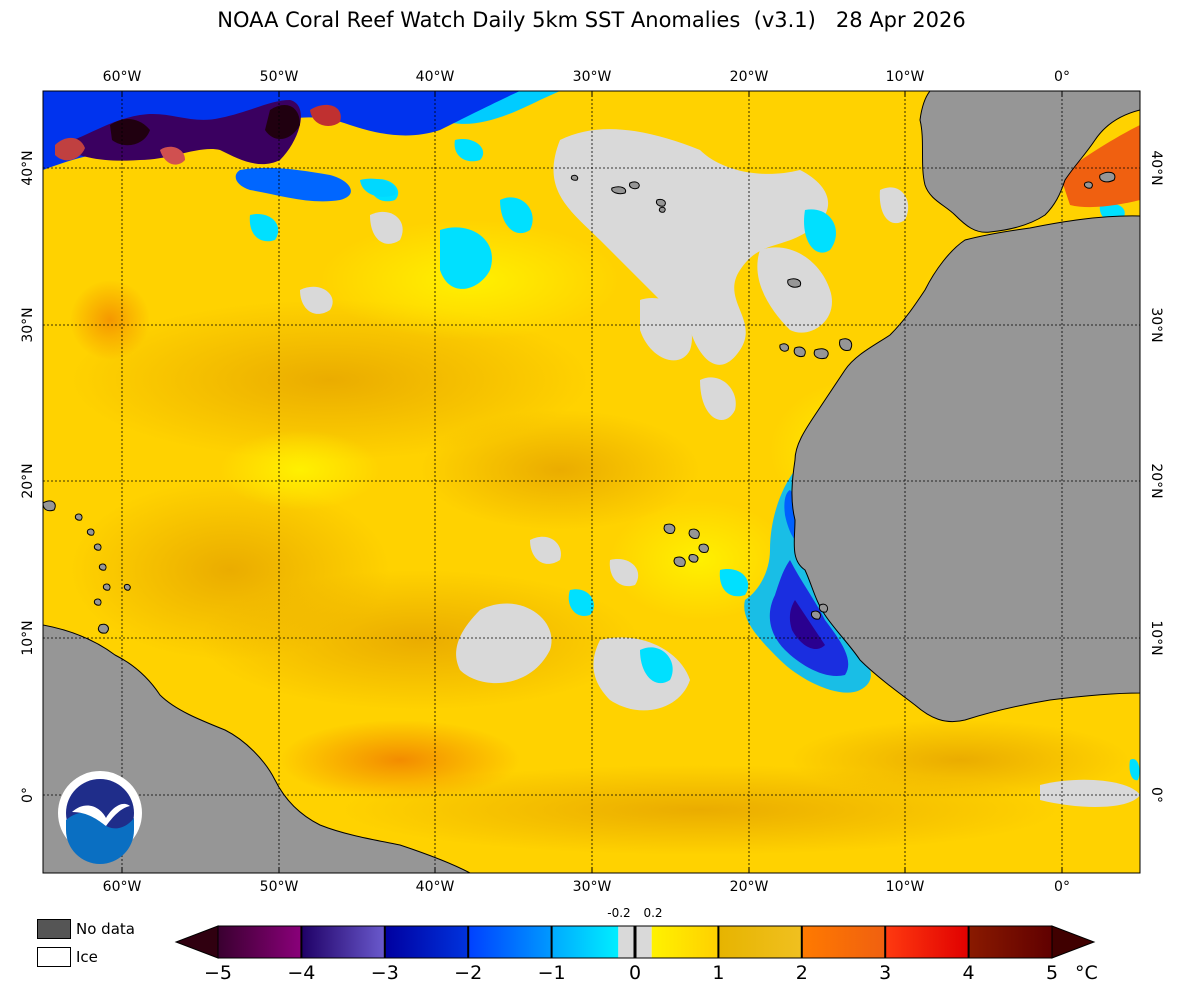  What do you see at coordinates (1156, 325) in the screenshot?
I see `lat-label-right: 30°N` at bounding box center [1156, 325].